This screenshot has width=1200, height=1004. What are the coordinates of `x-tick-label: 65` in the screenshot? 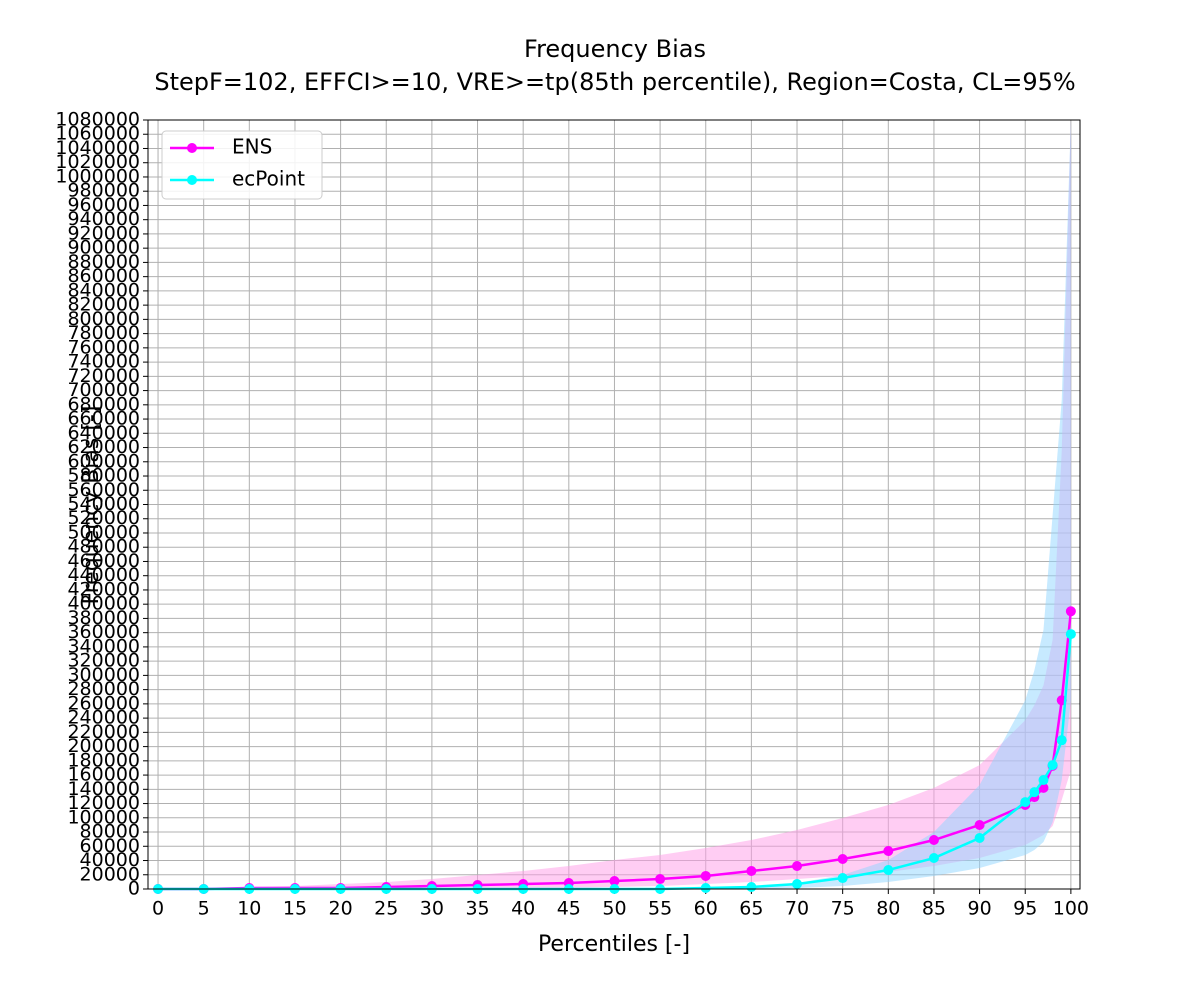 It's located at (751, 909).